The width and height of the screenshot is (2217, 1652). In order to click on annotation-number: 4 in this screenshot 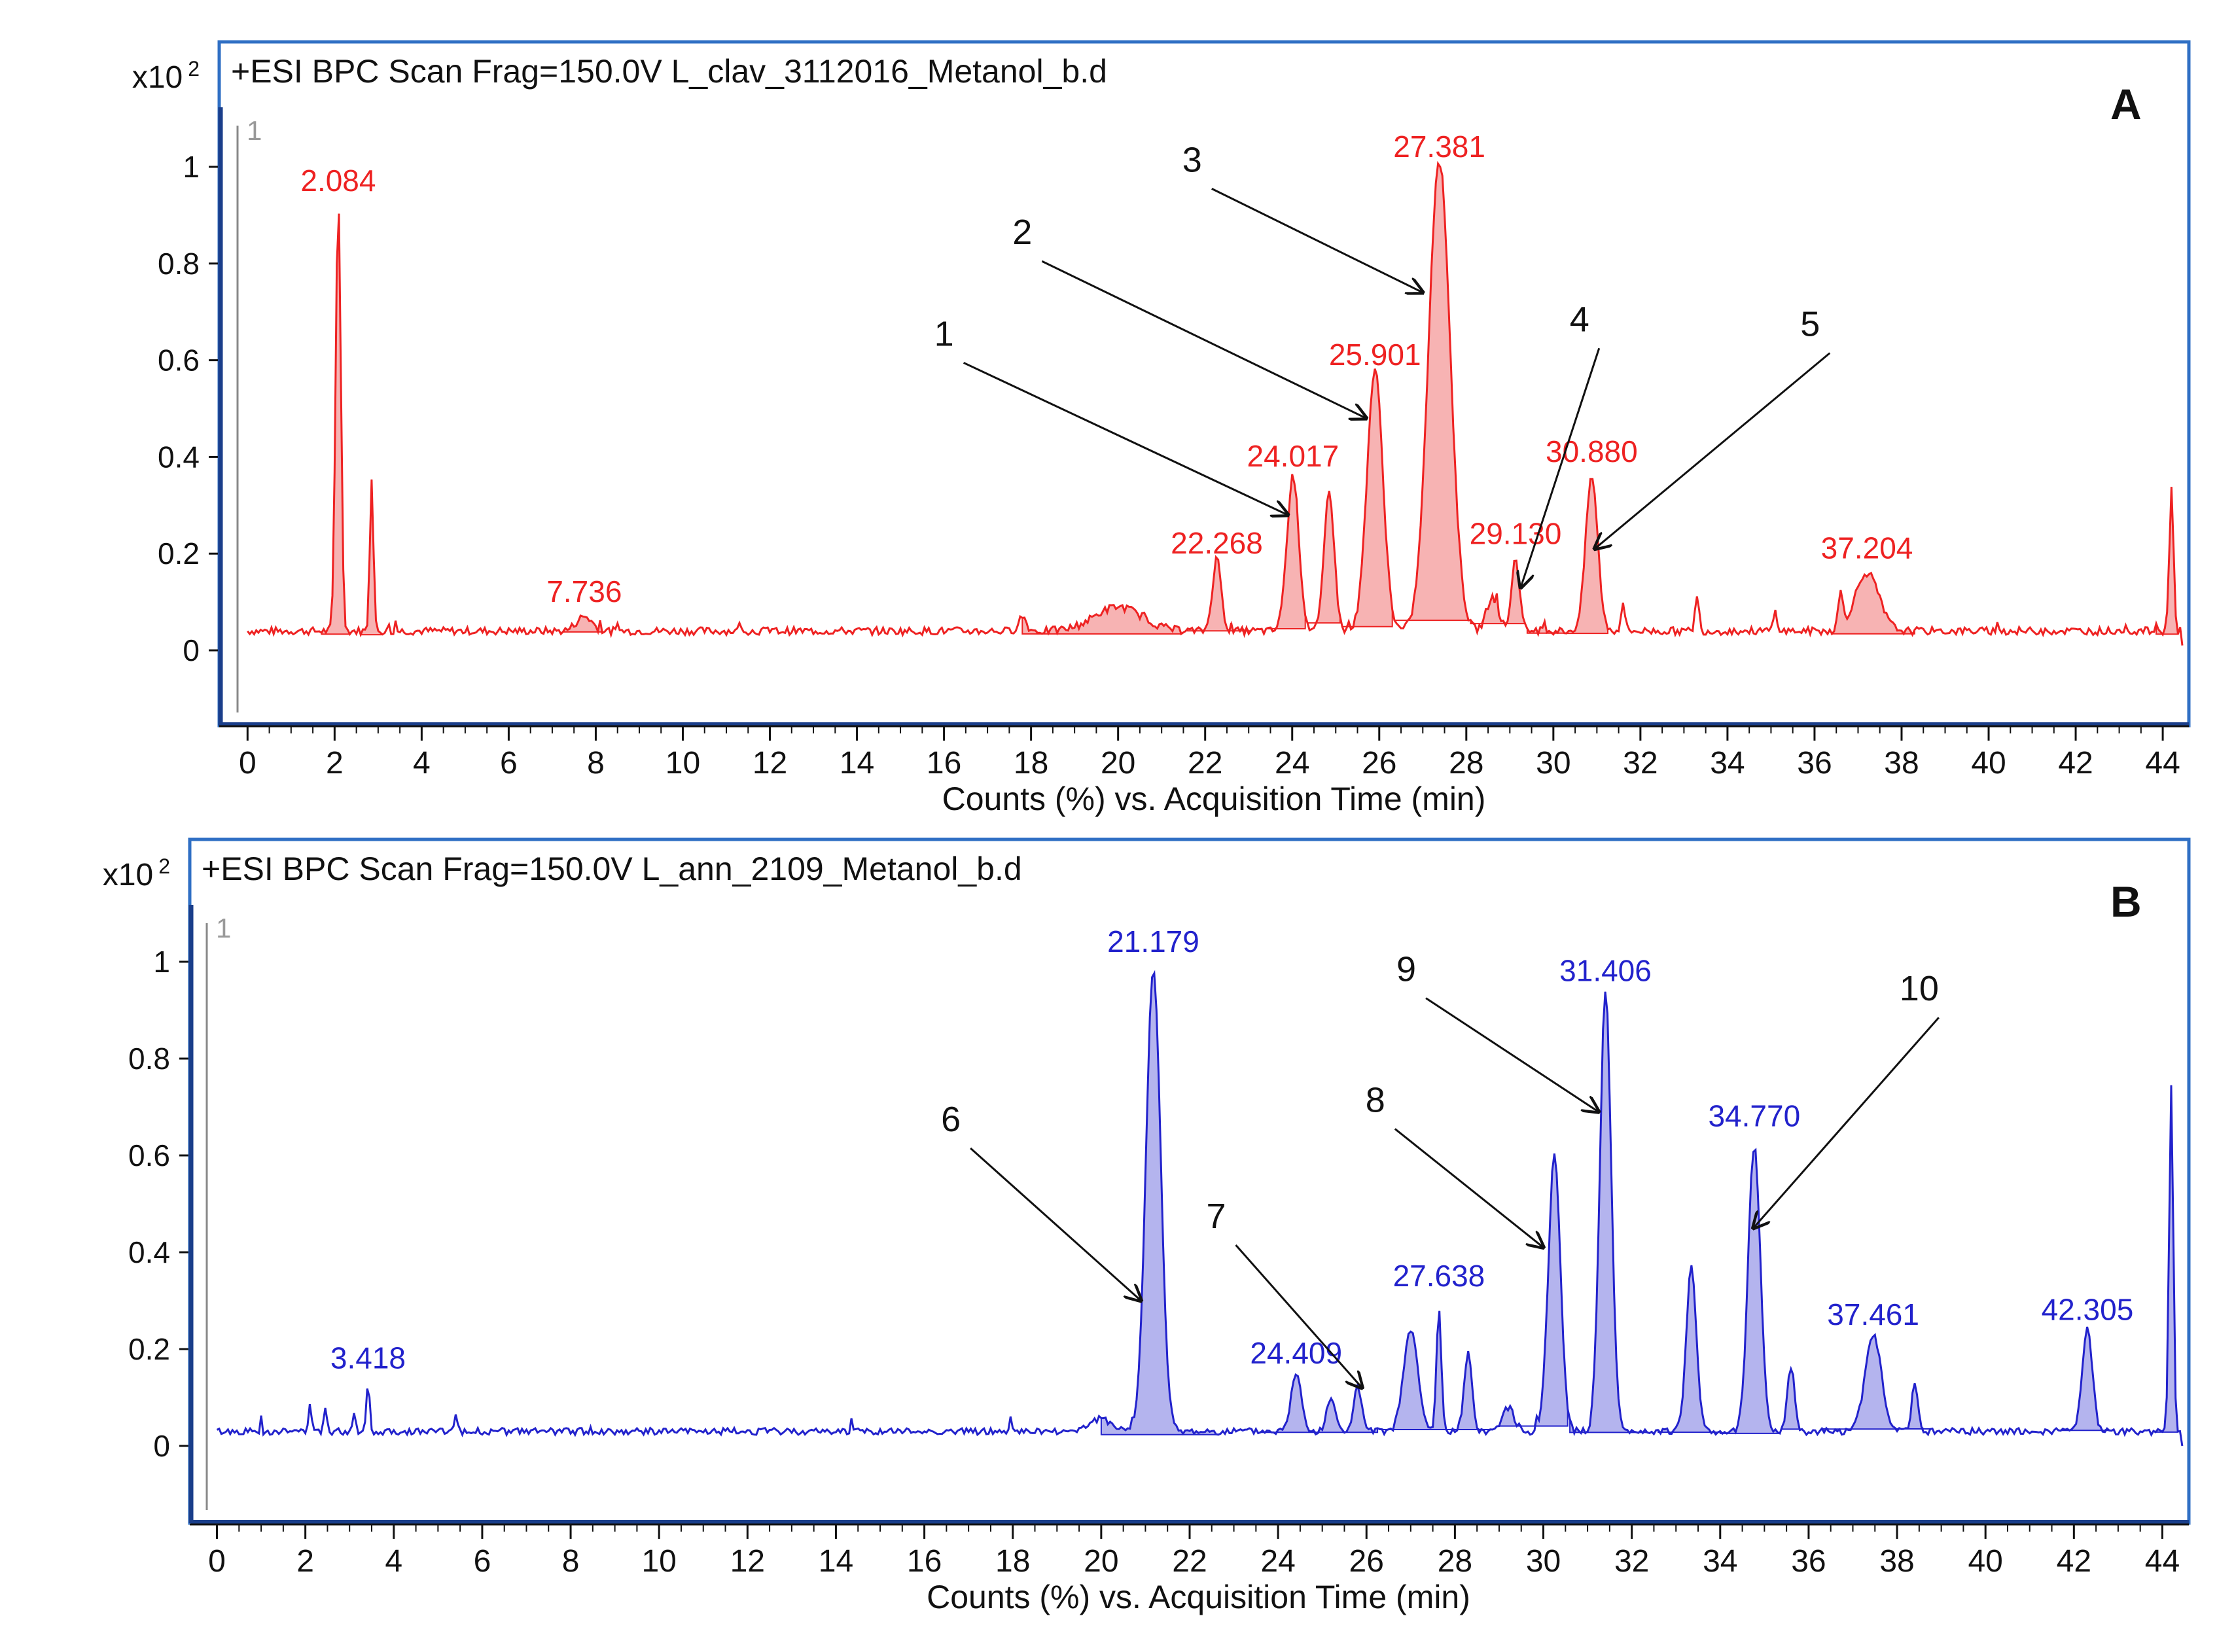, I will do `click(1579, 319)`.